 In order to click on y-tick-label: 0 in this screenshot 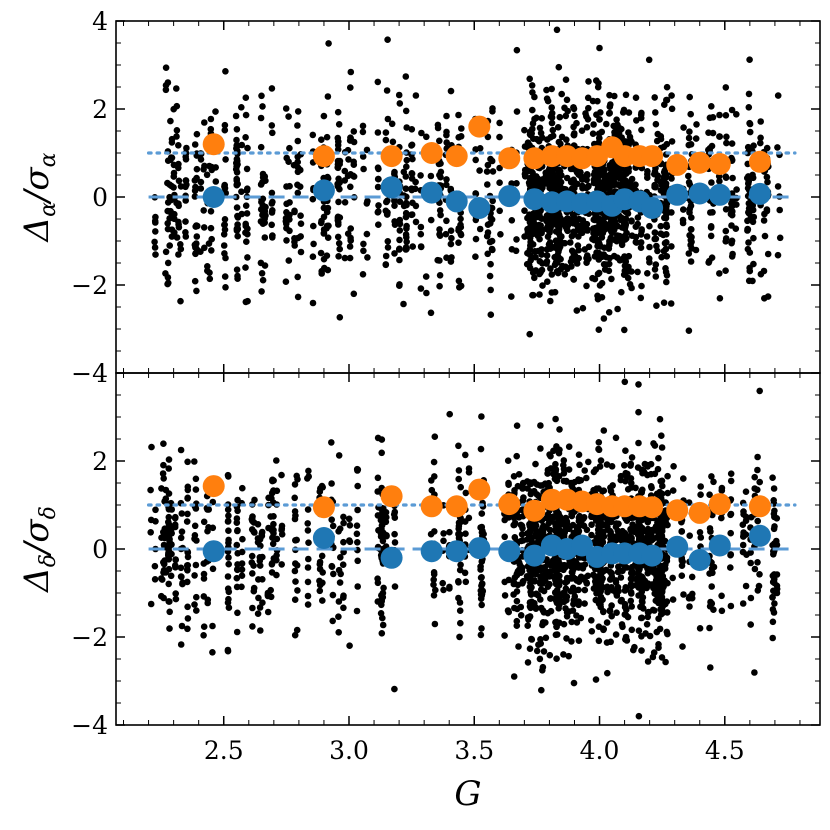, I will do `click(100, 549)`.